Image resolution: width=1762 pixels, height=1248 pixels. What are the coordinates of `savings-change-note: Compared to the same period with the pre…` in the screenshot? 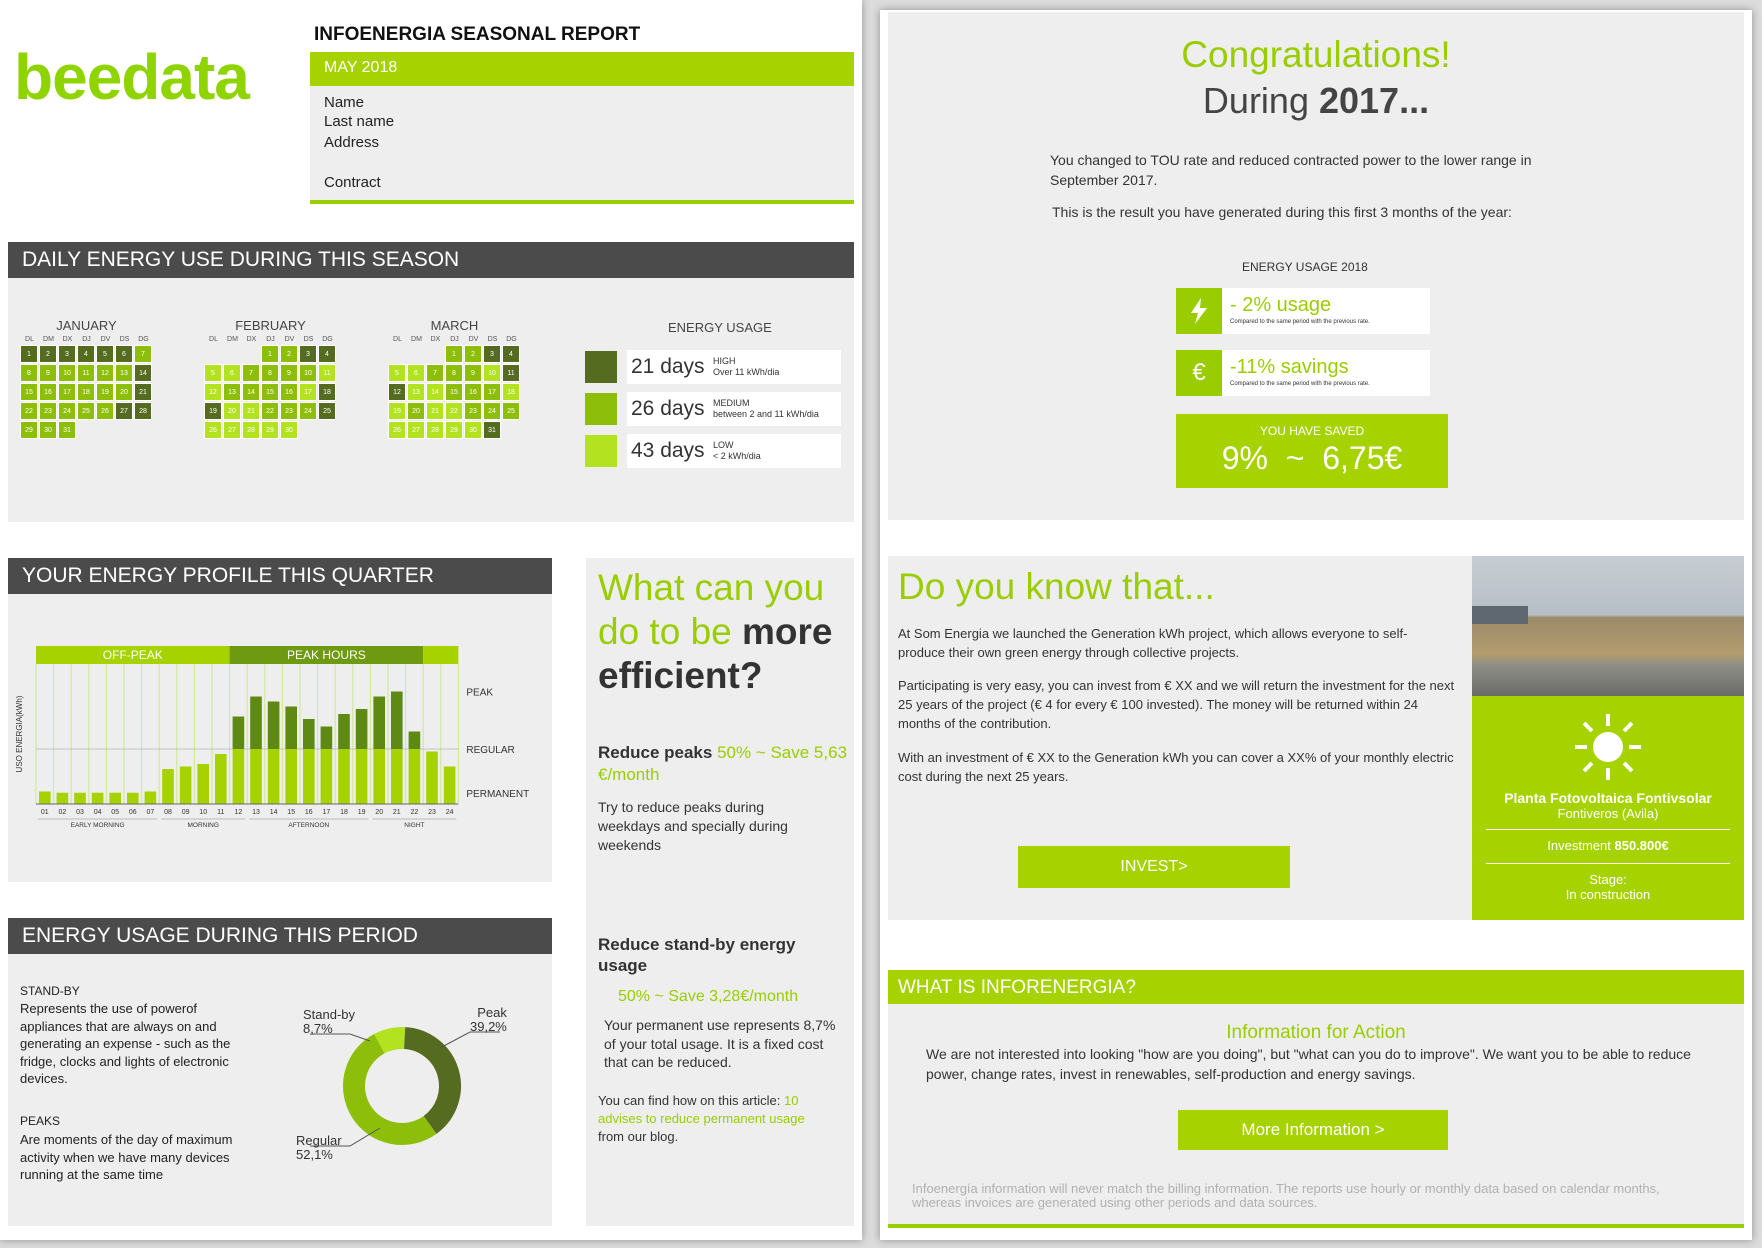 It's located at (1300, 384).